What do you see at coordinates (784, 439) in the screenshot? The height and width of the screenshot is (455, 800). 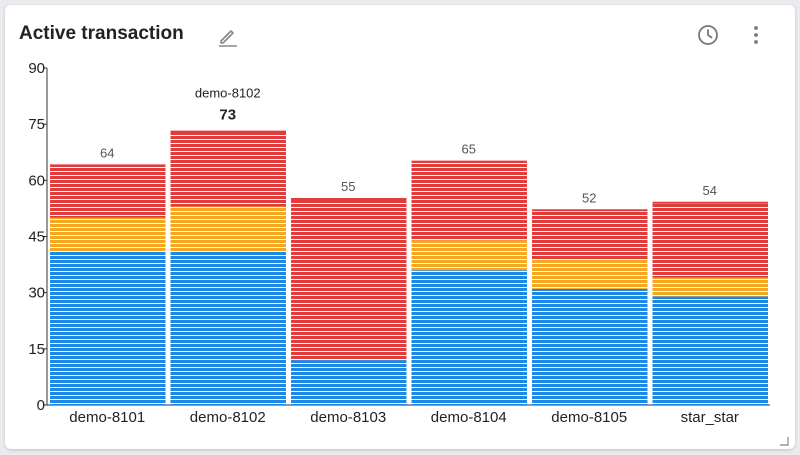 I see `resize-handle` at bounding box center [784, 439].